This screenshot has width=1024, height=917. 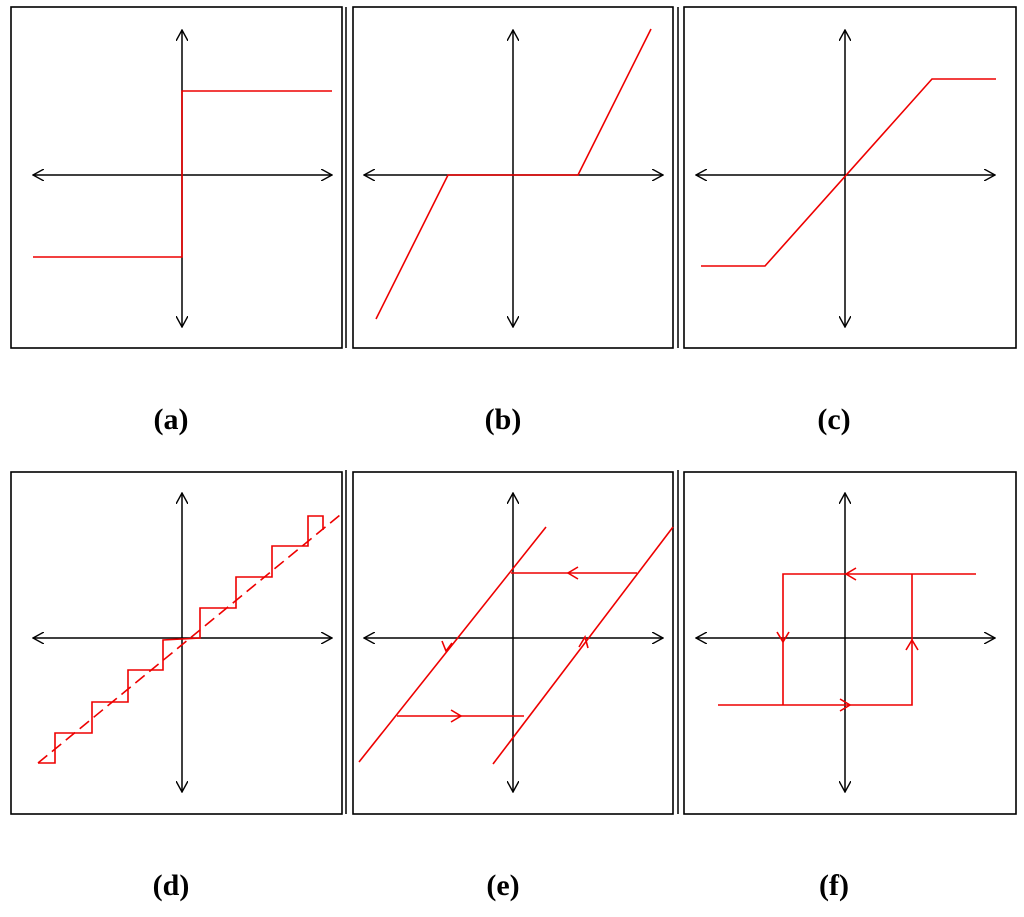 I want to click on panel-label: (c), so click(x=833, y=419).